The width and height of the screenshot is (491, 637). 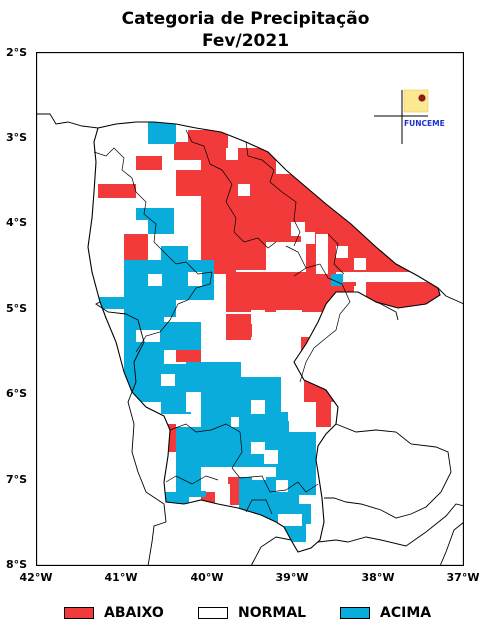 What do you see at coordinates (17, 137) in the screenshot?
I see `lat-label-3s: 3°S` at bounding box center [17, 137].